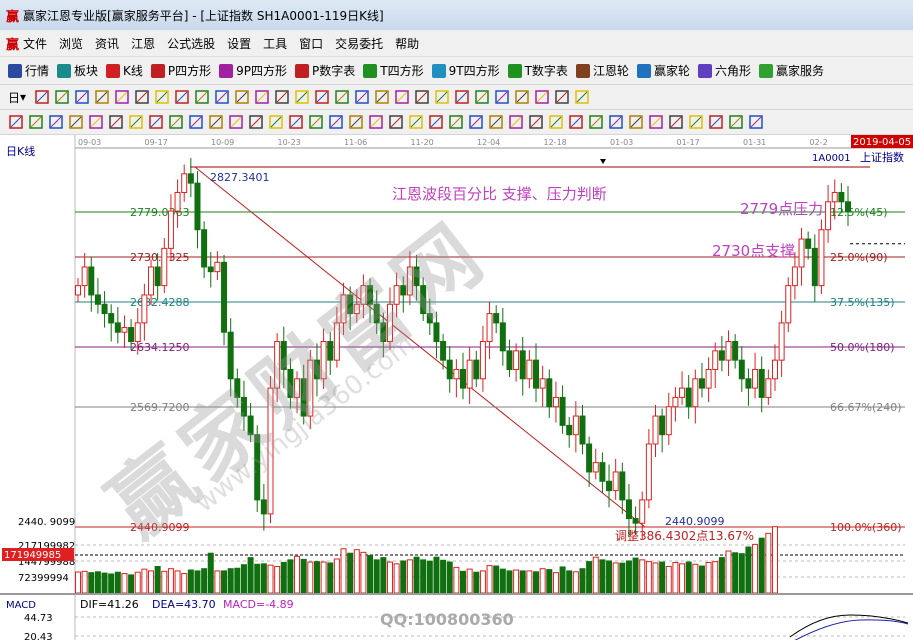 The width and height of the screenshot is (913, 643). What do you see at coordinates (676, 122) in the screenshot?
I see `gold-lines-icon` at bounding box center [676, 122].